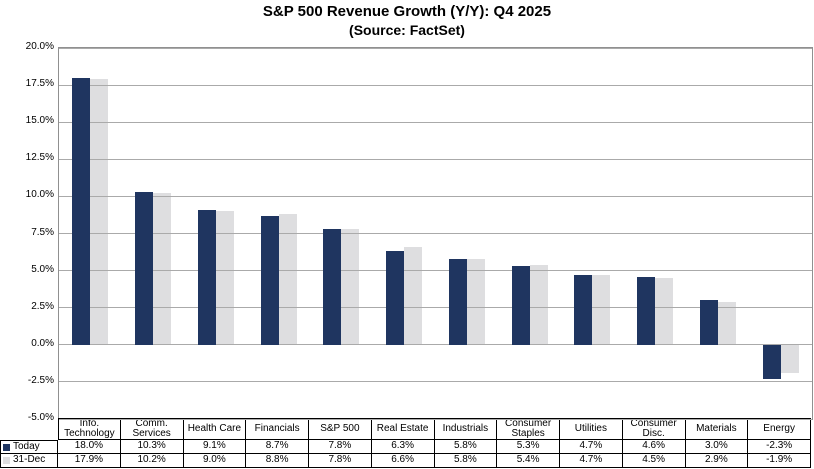 Image resolution: width=814 pixels, height=469 pixels. What do you see at coordinates (6, 447) in the screenshot?
I see `legend-swatch-today` at bounding box center [6, 447].